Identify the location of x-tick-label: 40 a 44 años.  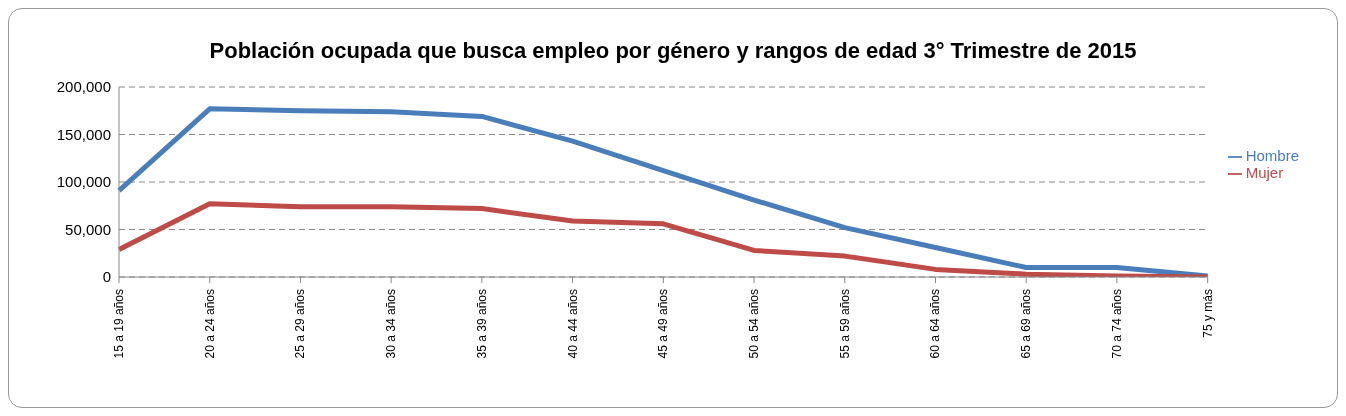
(572, 324).